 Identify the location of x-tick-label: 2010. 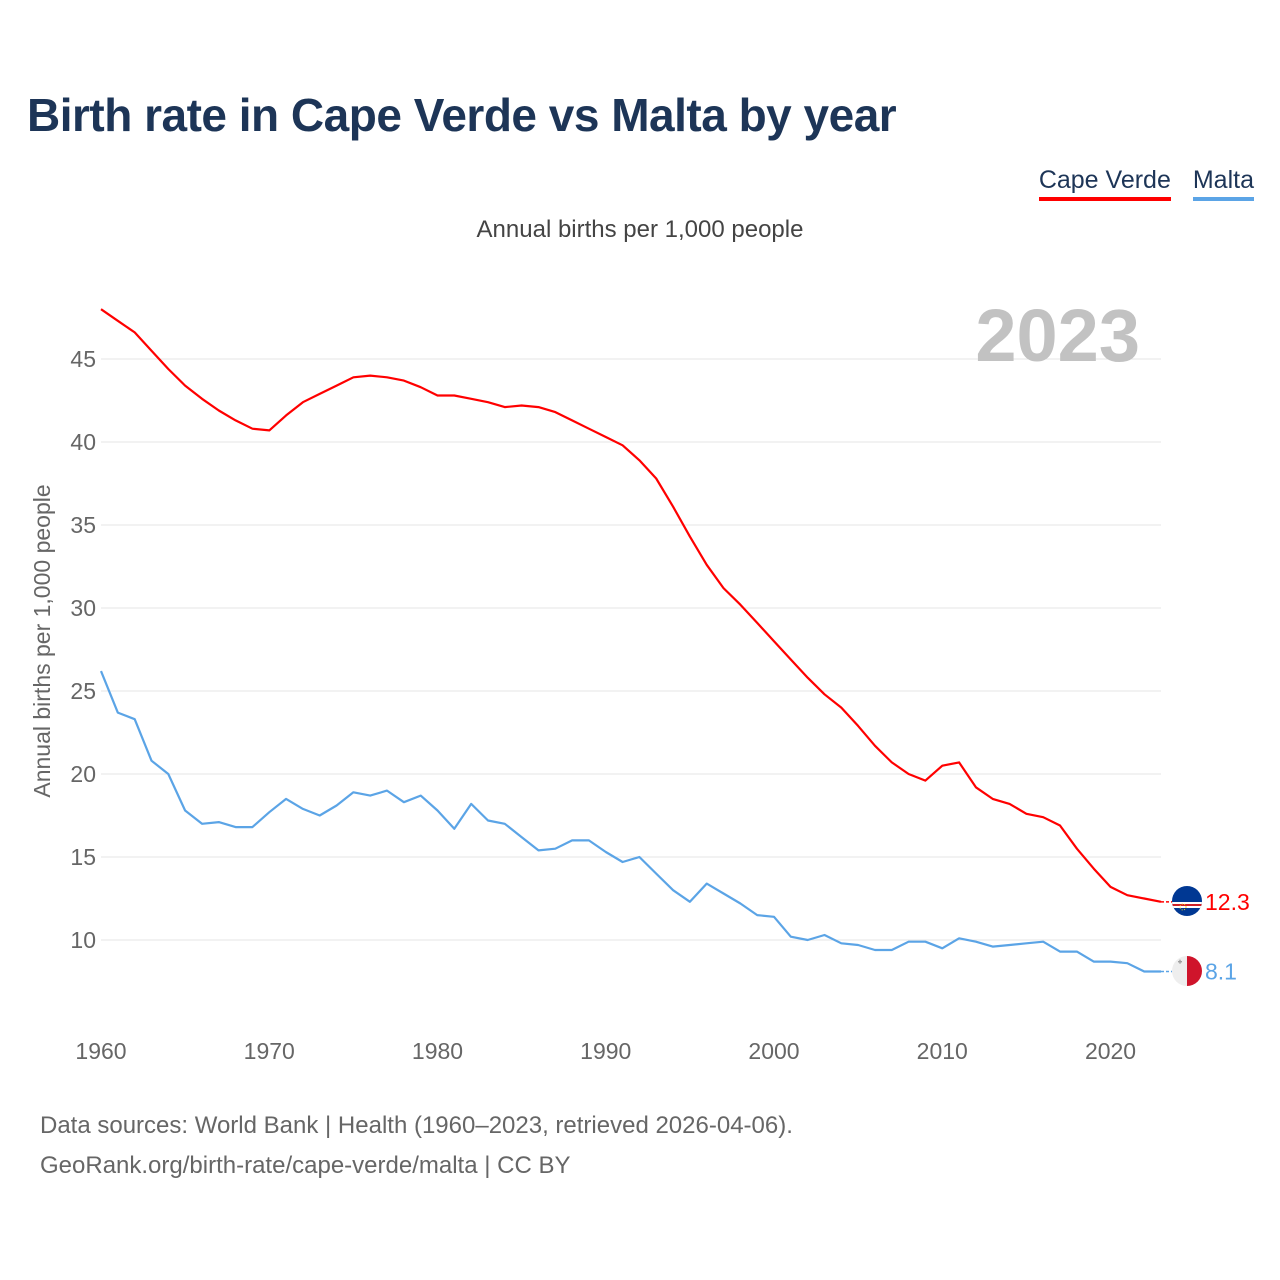
(942, 1051).